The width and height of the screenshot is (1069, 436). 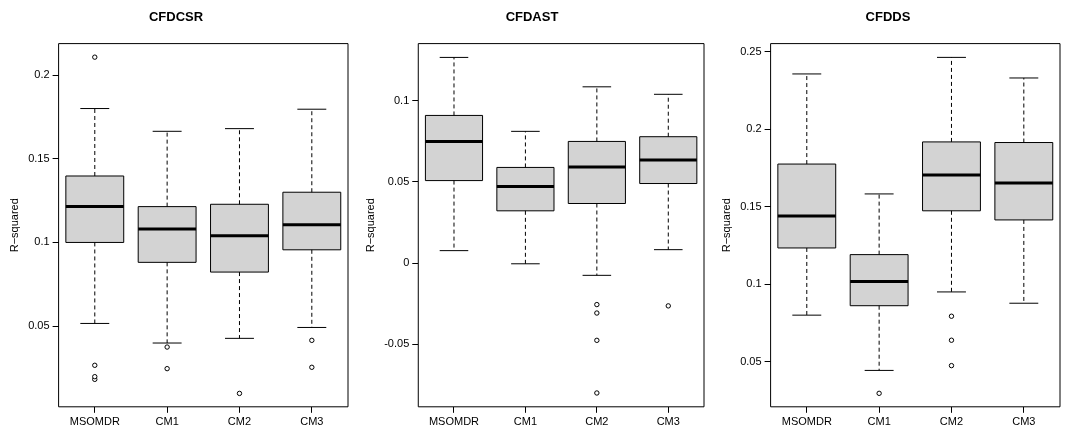 I want to click on y-tick-label: 0, so click(x=406, y=262).